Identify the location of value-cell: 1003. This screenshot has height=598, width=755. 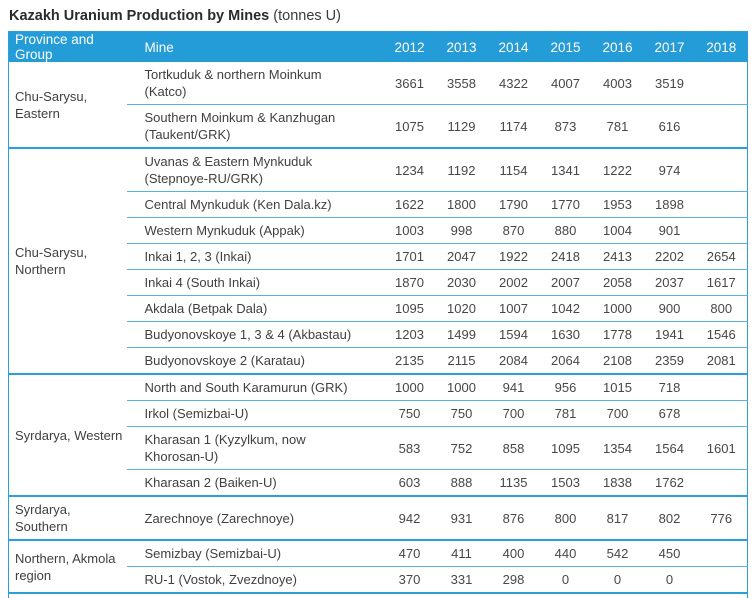
(409, 230).